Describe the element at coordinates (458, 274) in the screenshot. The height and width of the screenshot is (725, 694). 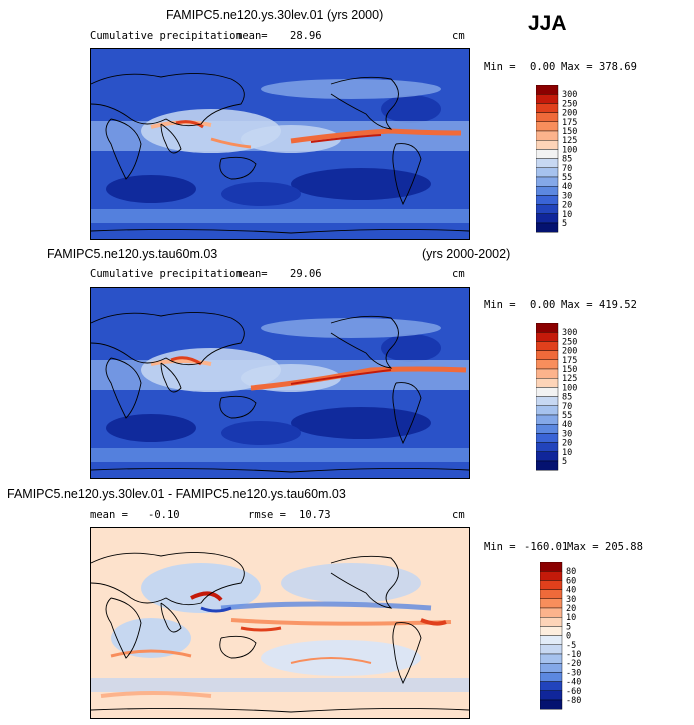
I see `panel2-units: cm` at that location.